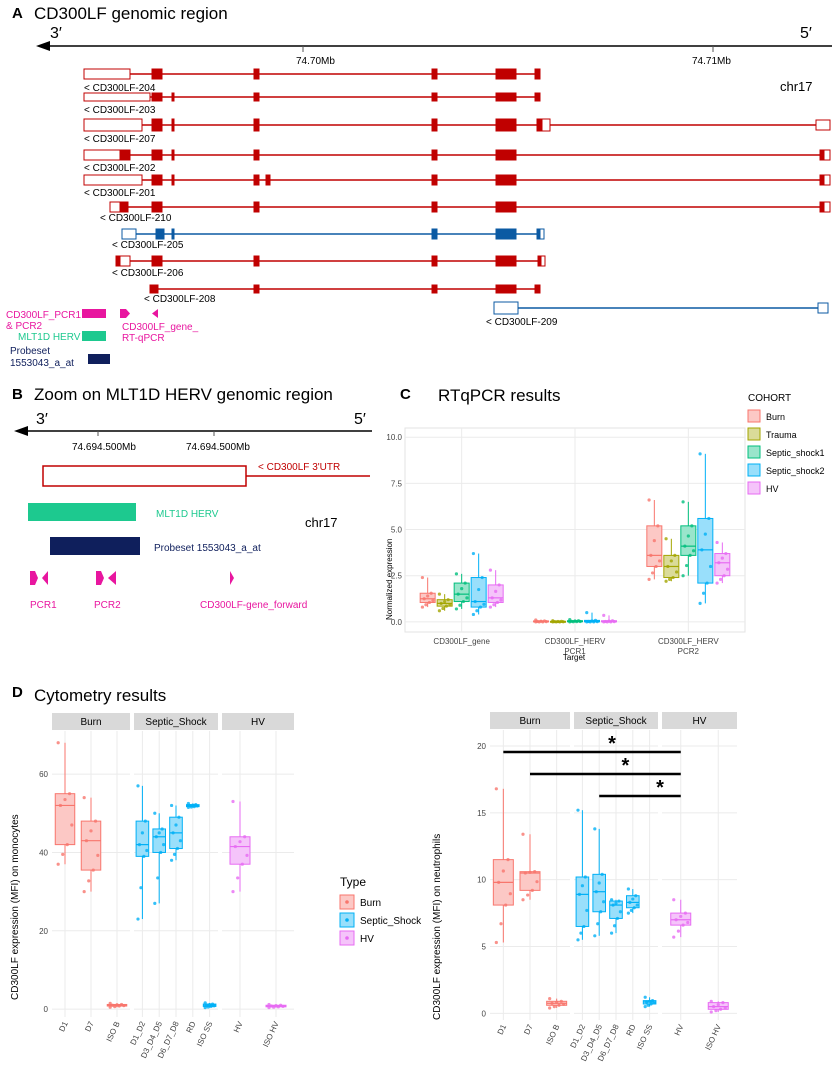 The width and height of the screenshot is (836, 1065). What do you see at coordinates (15, 907) in the screenshot?
I see `monocytes-y-axis-label: CD300LF expression (MFI) on monocytes` at bounding box center [15, 907].